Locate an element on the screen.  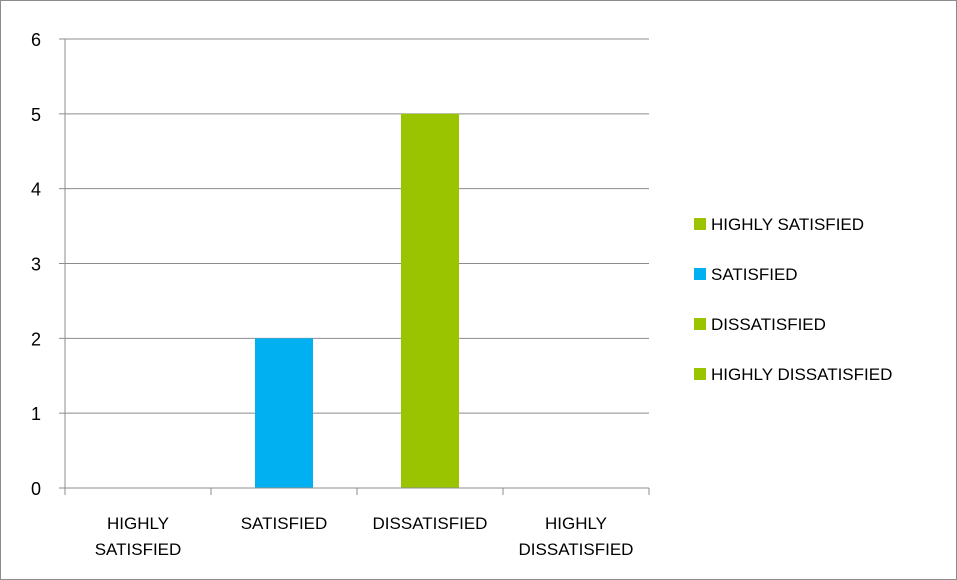
y-tick-label-1: 1 is located at coordinates (36, 414).